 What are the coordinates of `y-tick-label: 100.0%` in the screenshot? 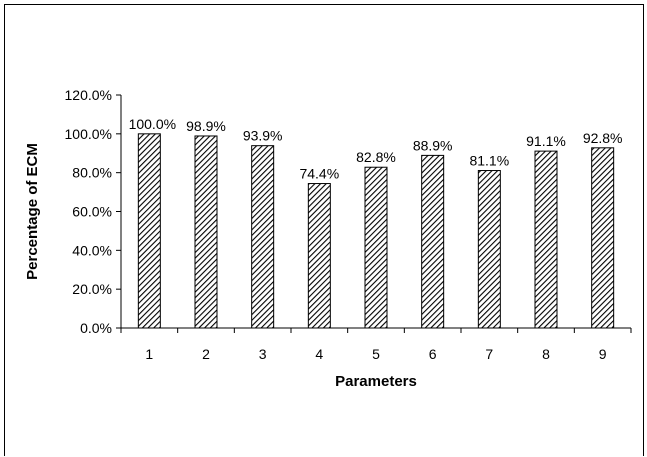 It's located at (88, 134).